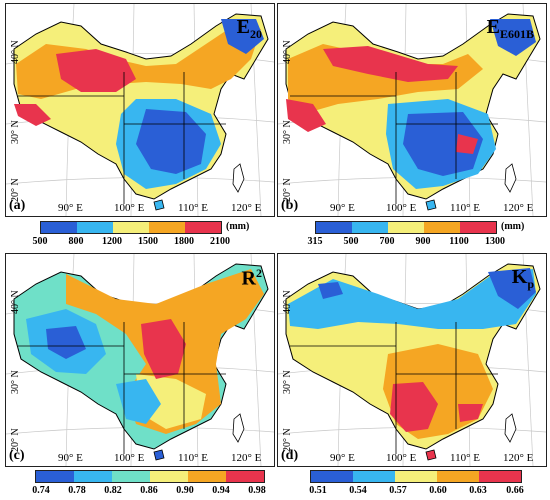 The width and height of the screenshot is (550, 500). I want to click on legend-tick: 0.66, so click(515, 490).